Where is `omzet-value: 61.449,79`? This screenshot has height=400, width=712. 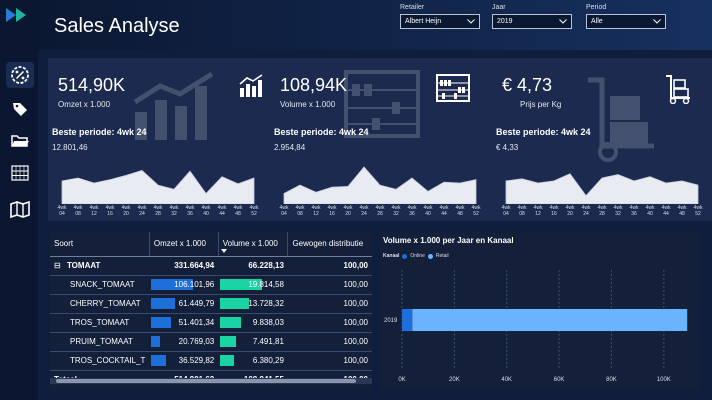 omzet-value: 61.449,79 is located at coordinates (196, 303).